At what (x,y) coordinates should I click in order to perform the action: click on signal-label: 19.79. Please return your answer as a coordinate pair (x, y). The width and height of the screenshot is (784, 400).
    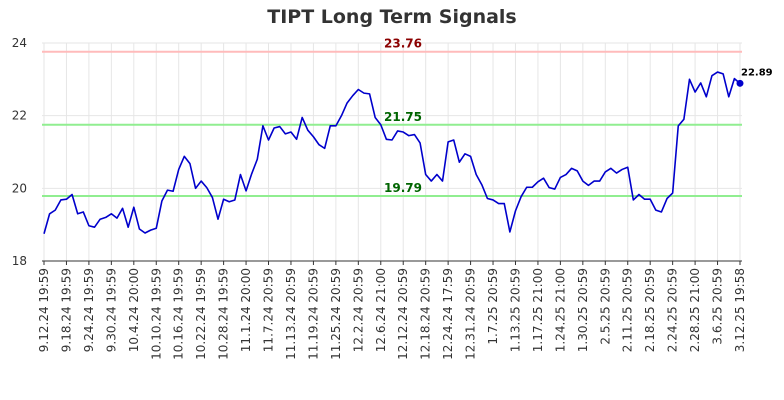
    Looking at the image, I should click on (403, 188).